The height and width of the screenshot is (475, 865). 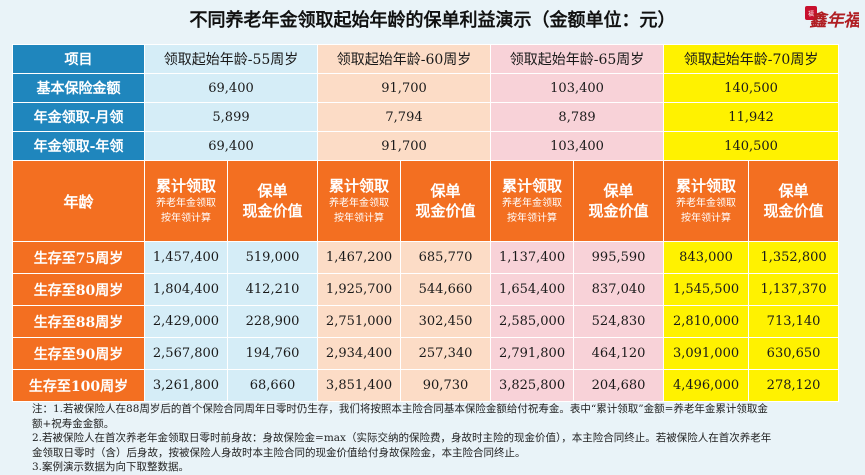 I want to click on cash-value: 524,830, so click(x=619, y=321).